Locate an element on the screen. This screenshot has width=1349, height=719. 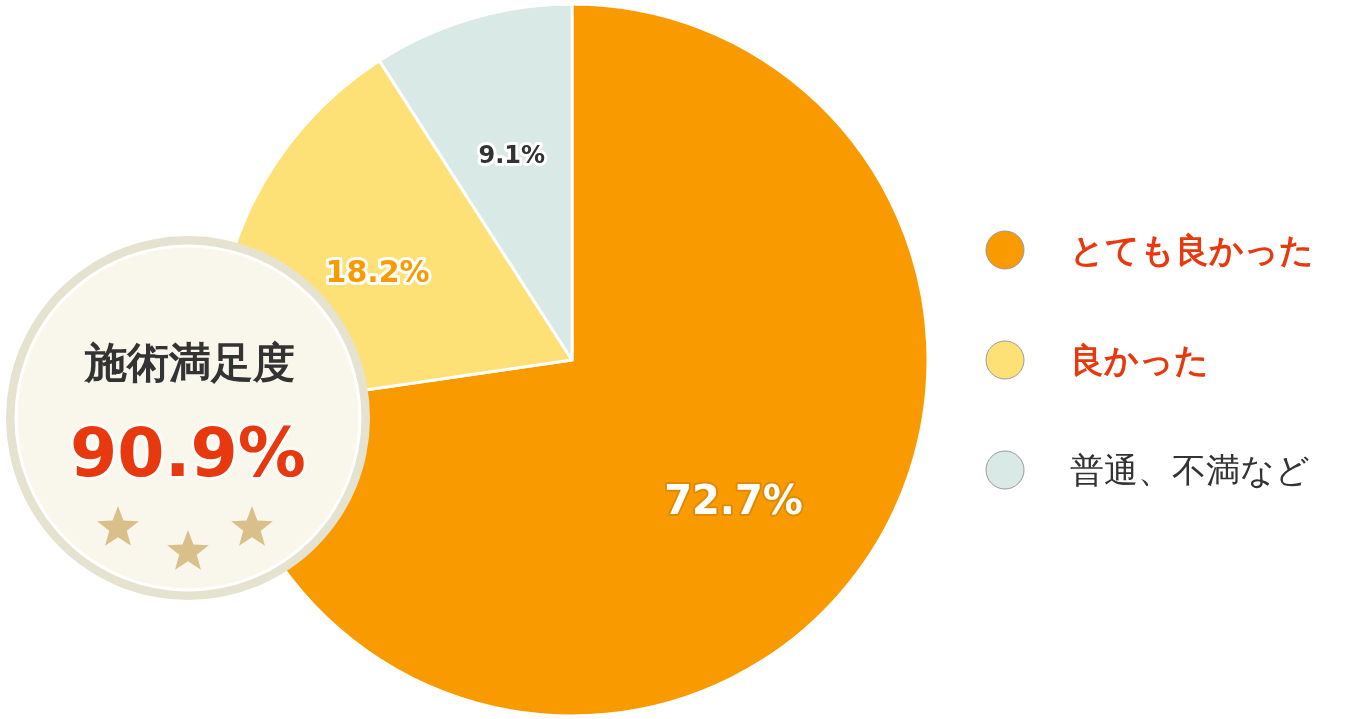
legend-label: 普通、不満など is located at coordinates (1190, 470).